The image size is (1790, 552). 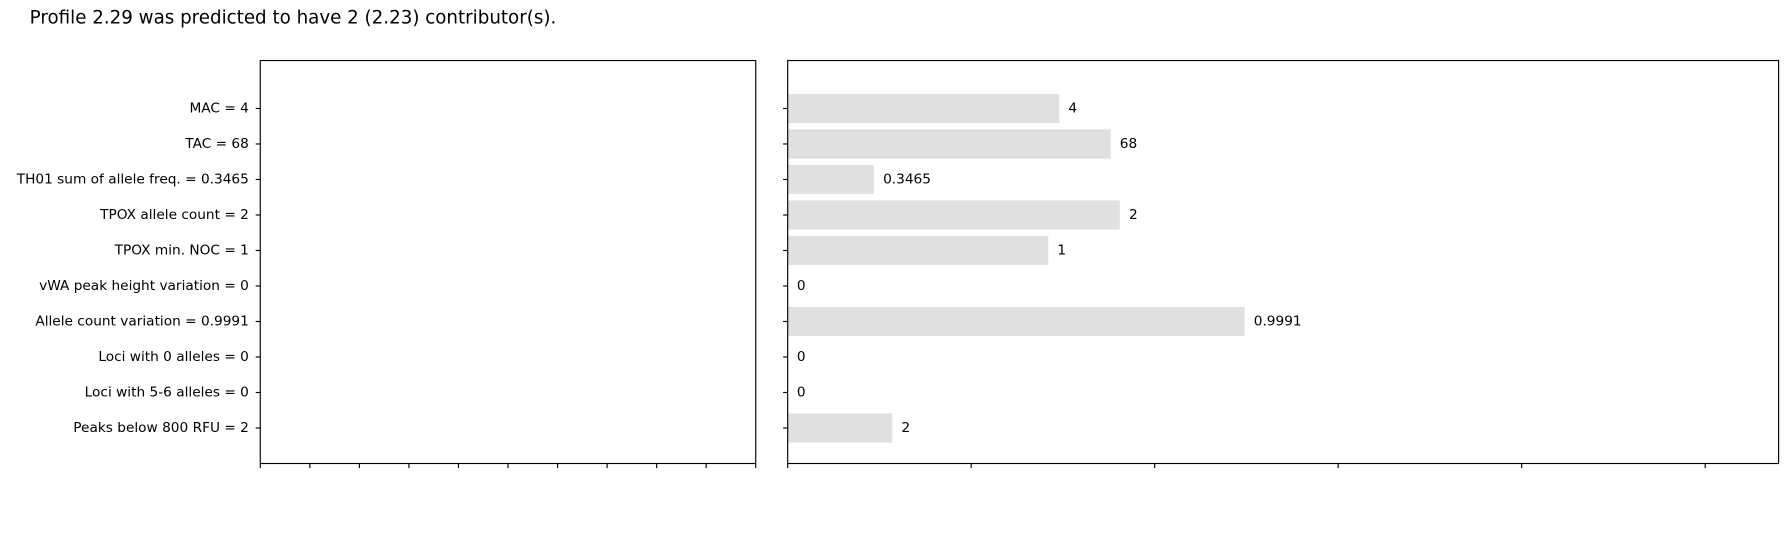 I want to click on bar-label: 68, so click(x=1128, y=144).